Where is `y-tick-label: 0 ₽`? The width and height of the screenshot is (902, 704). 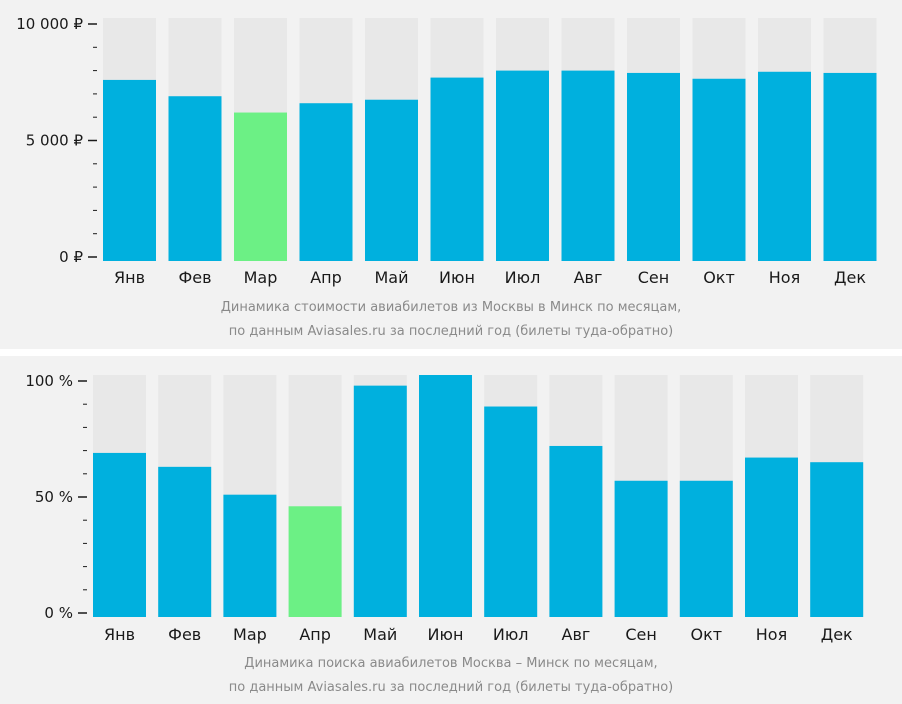 y-tick-label: 0 ₽ is located at coordinates (71, 257).